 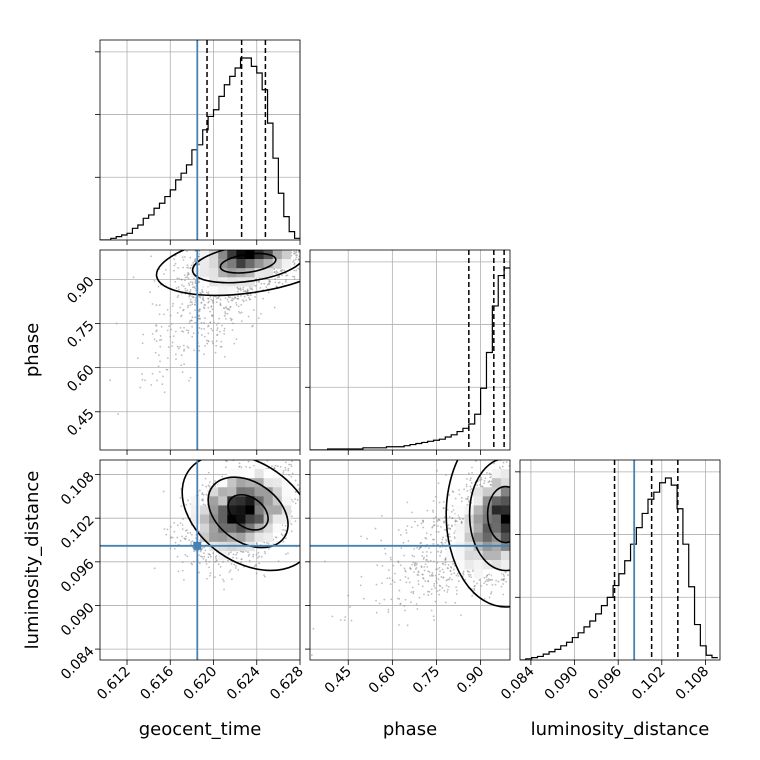 I want to click on y-tick-label: 0.096, so click(x=78, y=576).